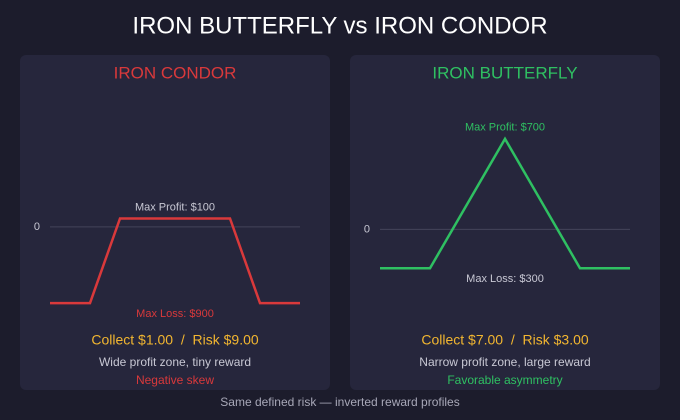  Describe the element at coordinates (339, 25) in the screenshot. I see `page-title: IRON BUTTERFLY vs IRON CONDOR` at that location.